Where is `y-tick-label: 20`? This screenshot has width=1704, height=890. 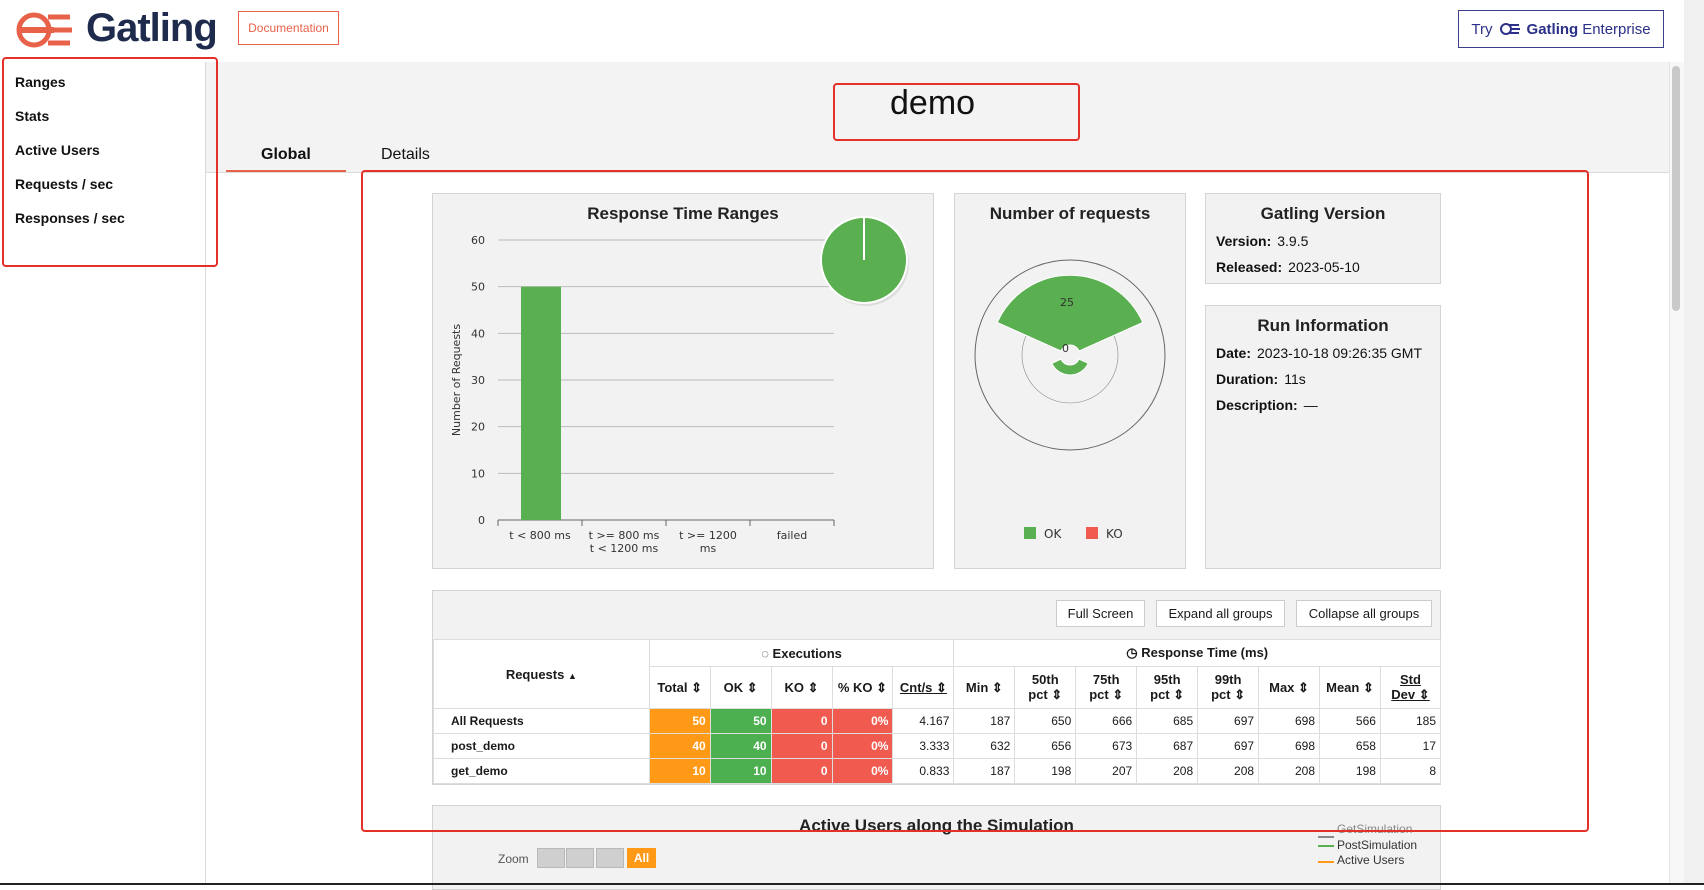
y-tick-label: 20 is located at coordinates (478, 427).